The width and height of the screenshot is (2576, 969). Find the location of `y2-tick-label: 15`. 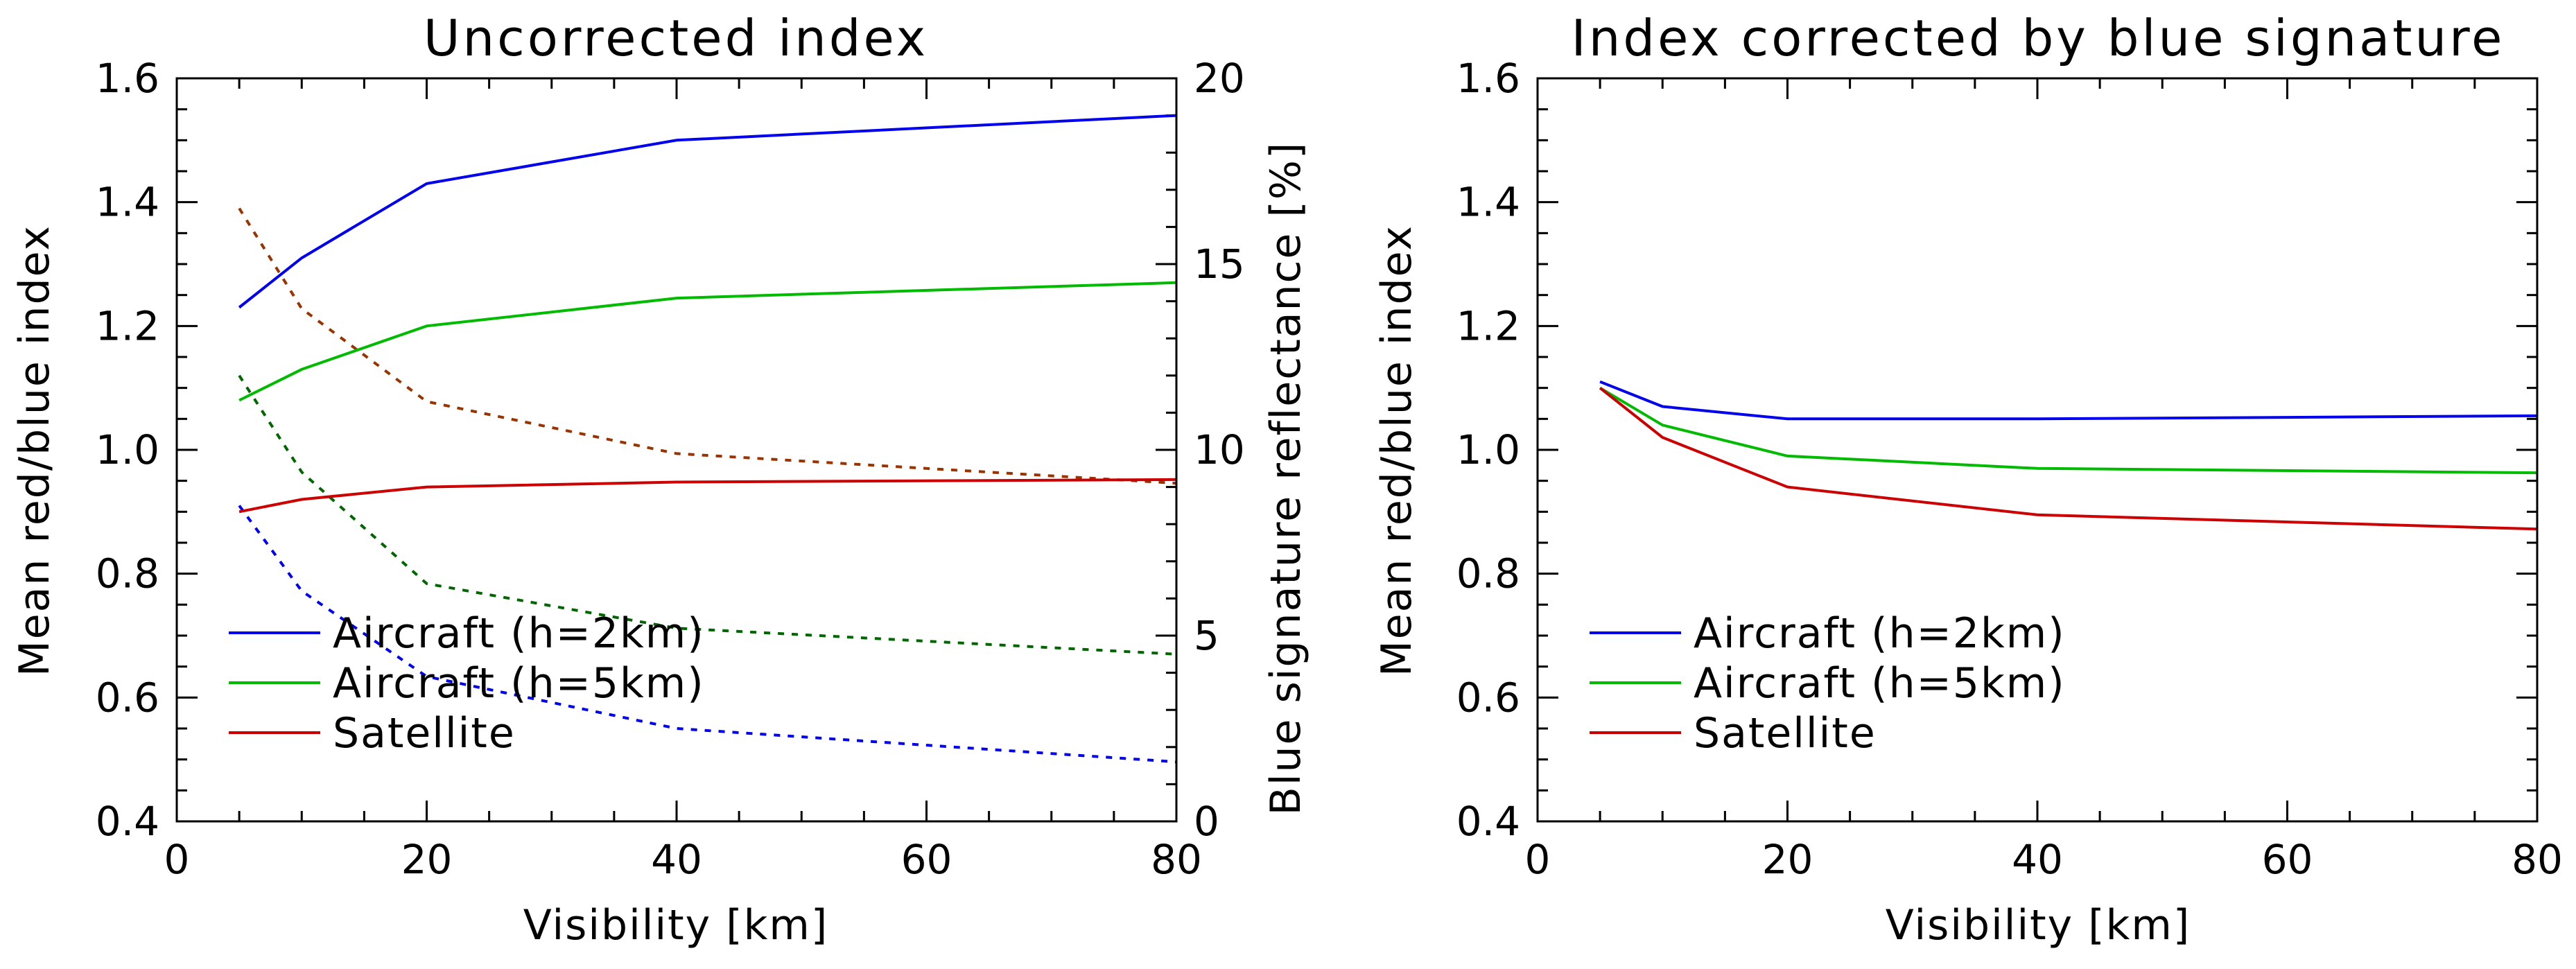

y2-tick-label: 15 is located at coordinates (1219, 264).